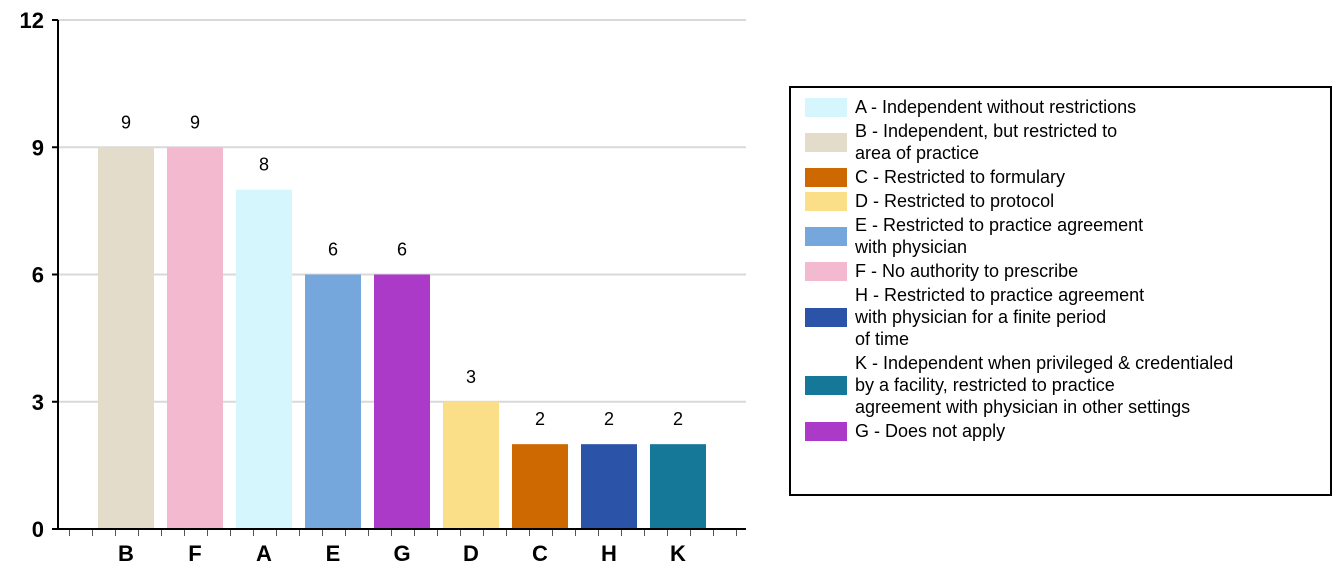 The width and height of the screenshot is (1335, 566). I want to click on legend-label: C - Restricted to formulary, so click(960, 177).